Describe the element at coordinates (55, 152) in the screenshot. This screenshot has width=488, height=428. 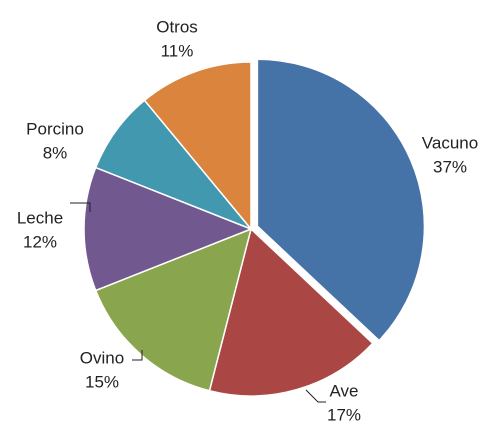
I see `slice-value: 8%` at that location.